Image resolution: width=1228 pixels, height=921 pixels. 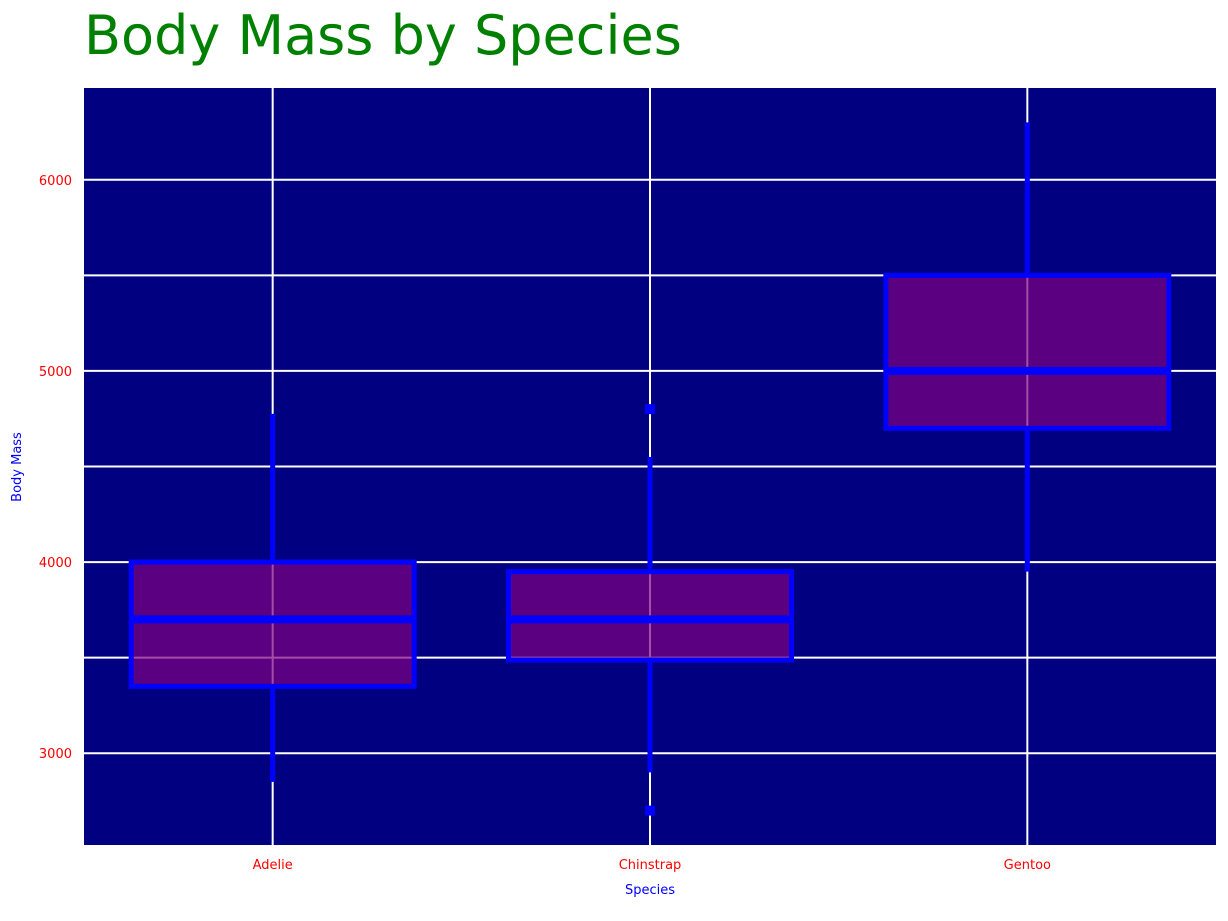 I want to click on y-axis-label: Body Mass, so click(x=17, y=467).